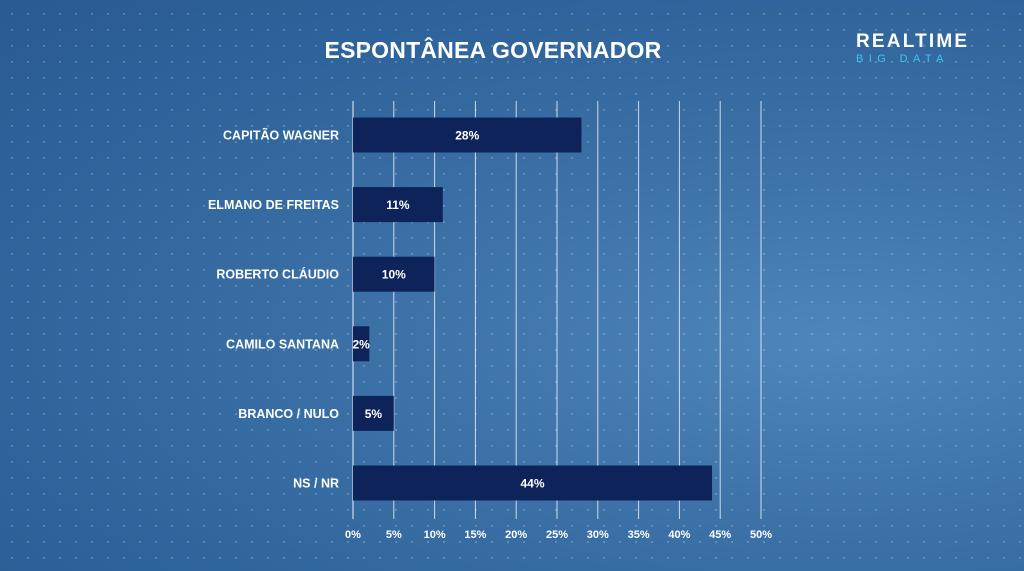 The image size is (1024, 571). I want to click on x-tick-labels: 0% 5% 10% 15% 20% 25% 30% 35% 40% 45% 50%, so click(558, 535).